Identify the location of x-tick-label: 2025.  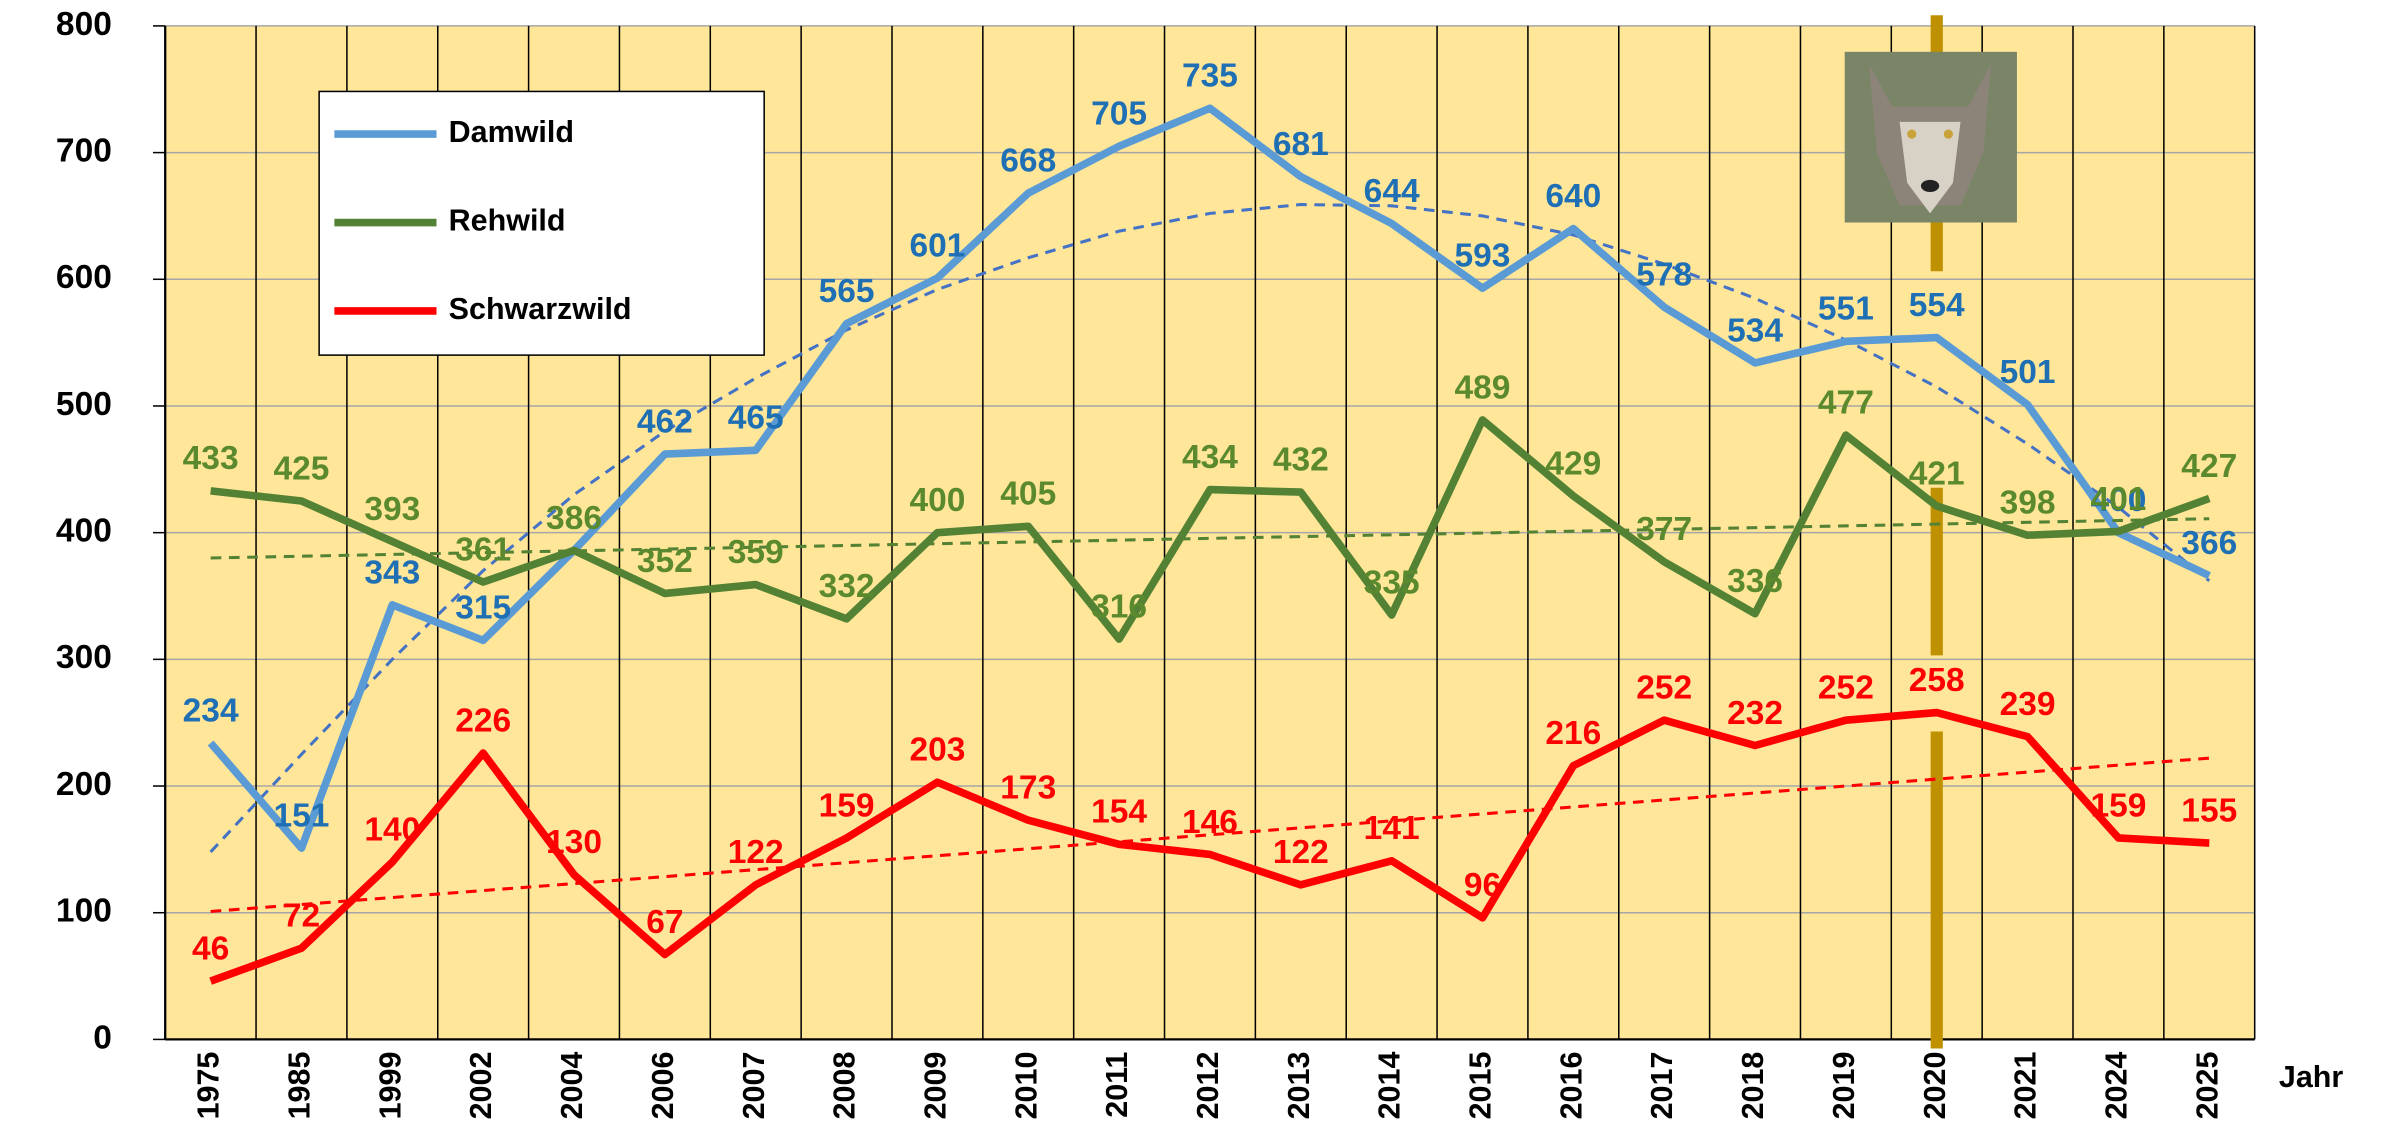
(2207, 1086).